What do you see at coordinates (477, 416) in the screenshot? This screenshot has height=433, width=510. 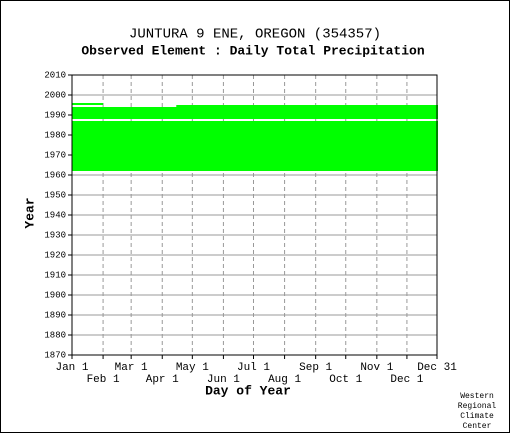 I see `credit: Climate` at bounding box center [477, 416].